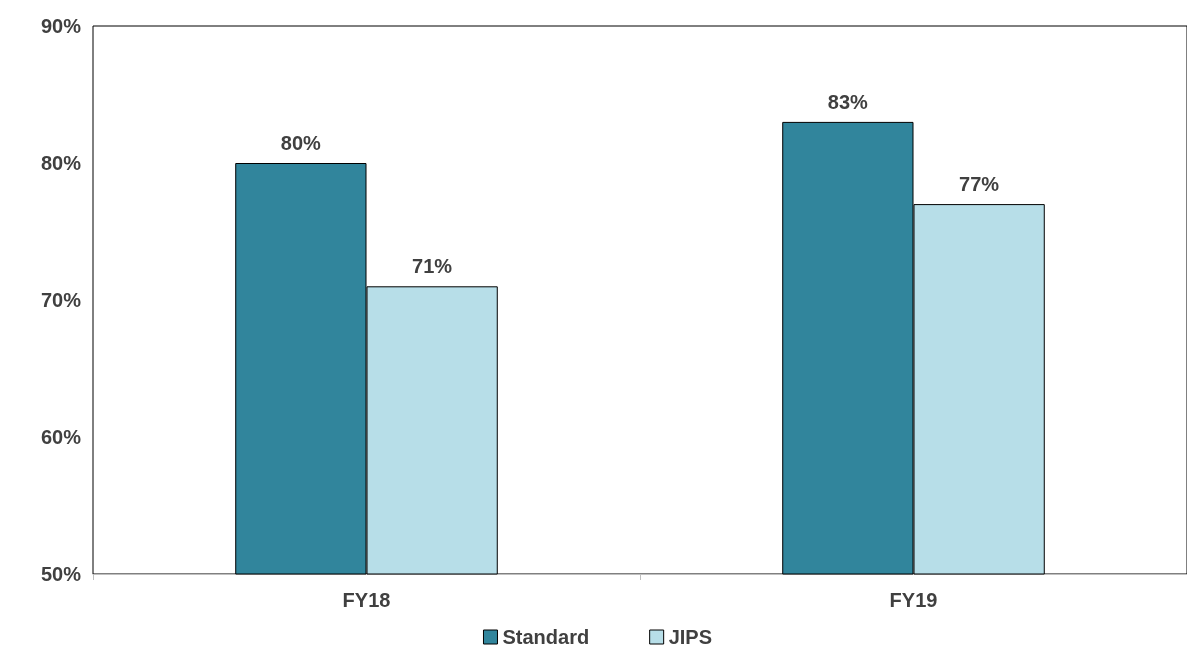 The height and width of the screenshot is (660, 1195). Describe the element at coordinates (61, 437) in the screenshot. I see `y-tick-label: 60%` at that location.